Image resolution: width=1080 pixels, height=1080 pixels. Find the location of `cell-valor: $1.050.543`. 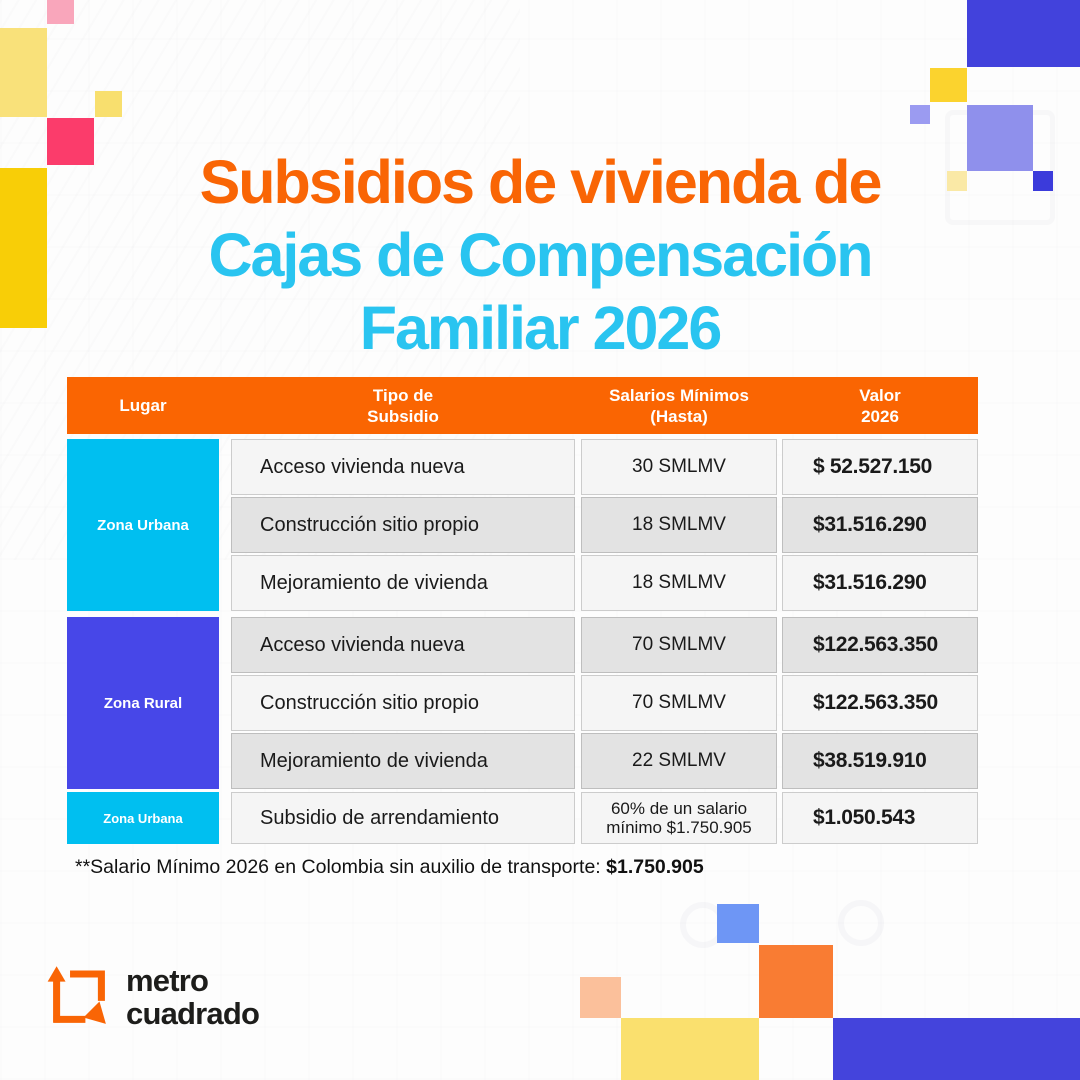

cell-valor: $1.050.543 is located at coordinates (880, 818).